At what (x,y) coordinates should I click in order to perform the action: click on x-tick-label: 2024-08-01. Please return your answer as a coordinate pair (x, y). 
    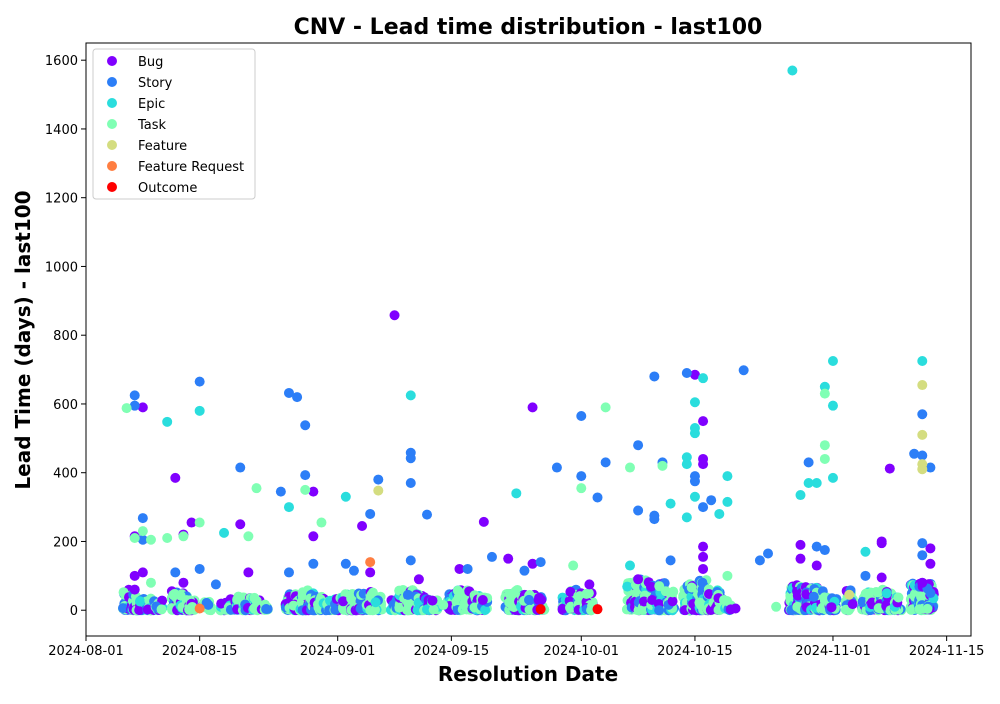
    Looking at the image, I should click on (86, 651).